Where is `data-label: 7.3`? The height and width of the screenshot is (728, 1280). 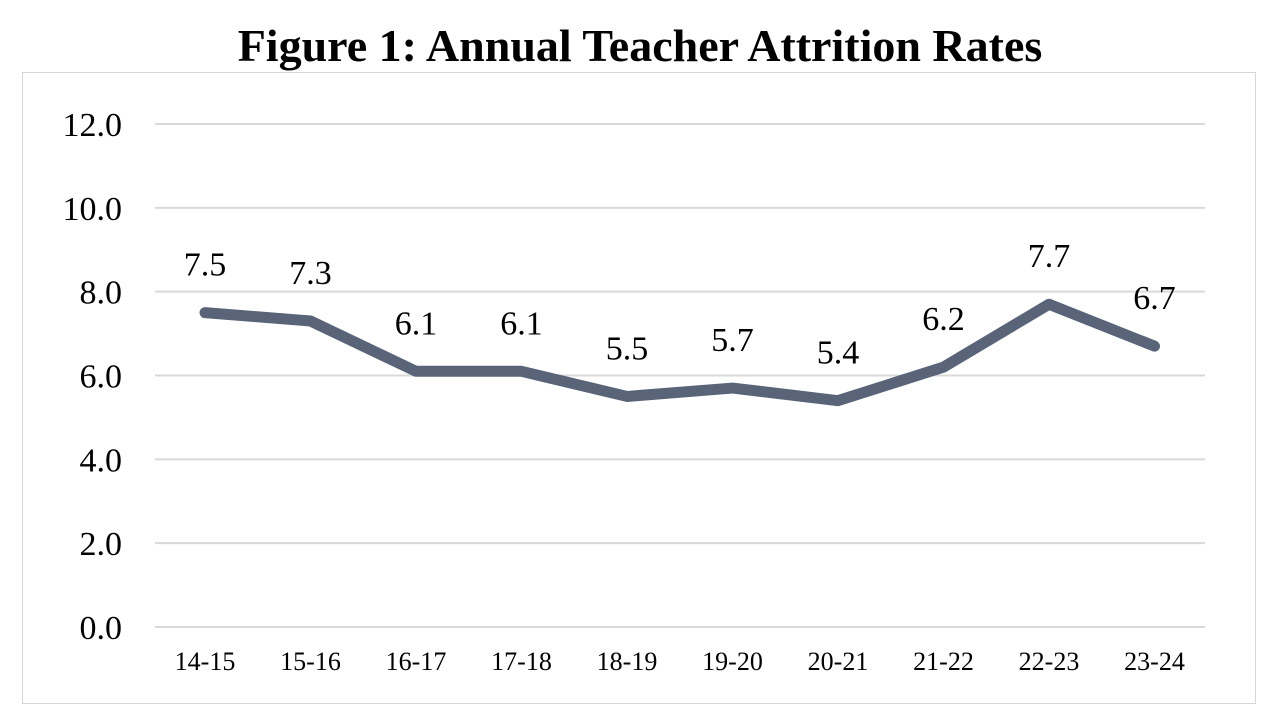
data-label: 7.3 is located at coordinates (310, 273).